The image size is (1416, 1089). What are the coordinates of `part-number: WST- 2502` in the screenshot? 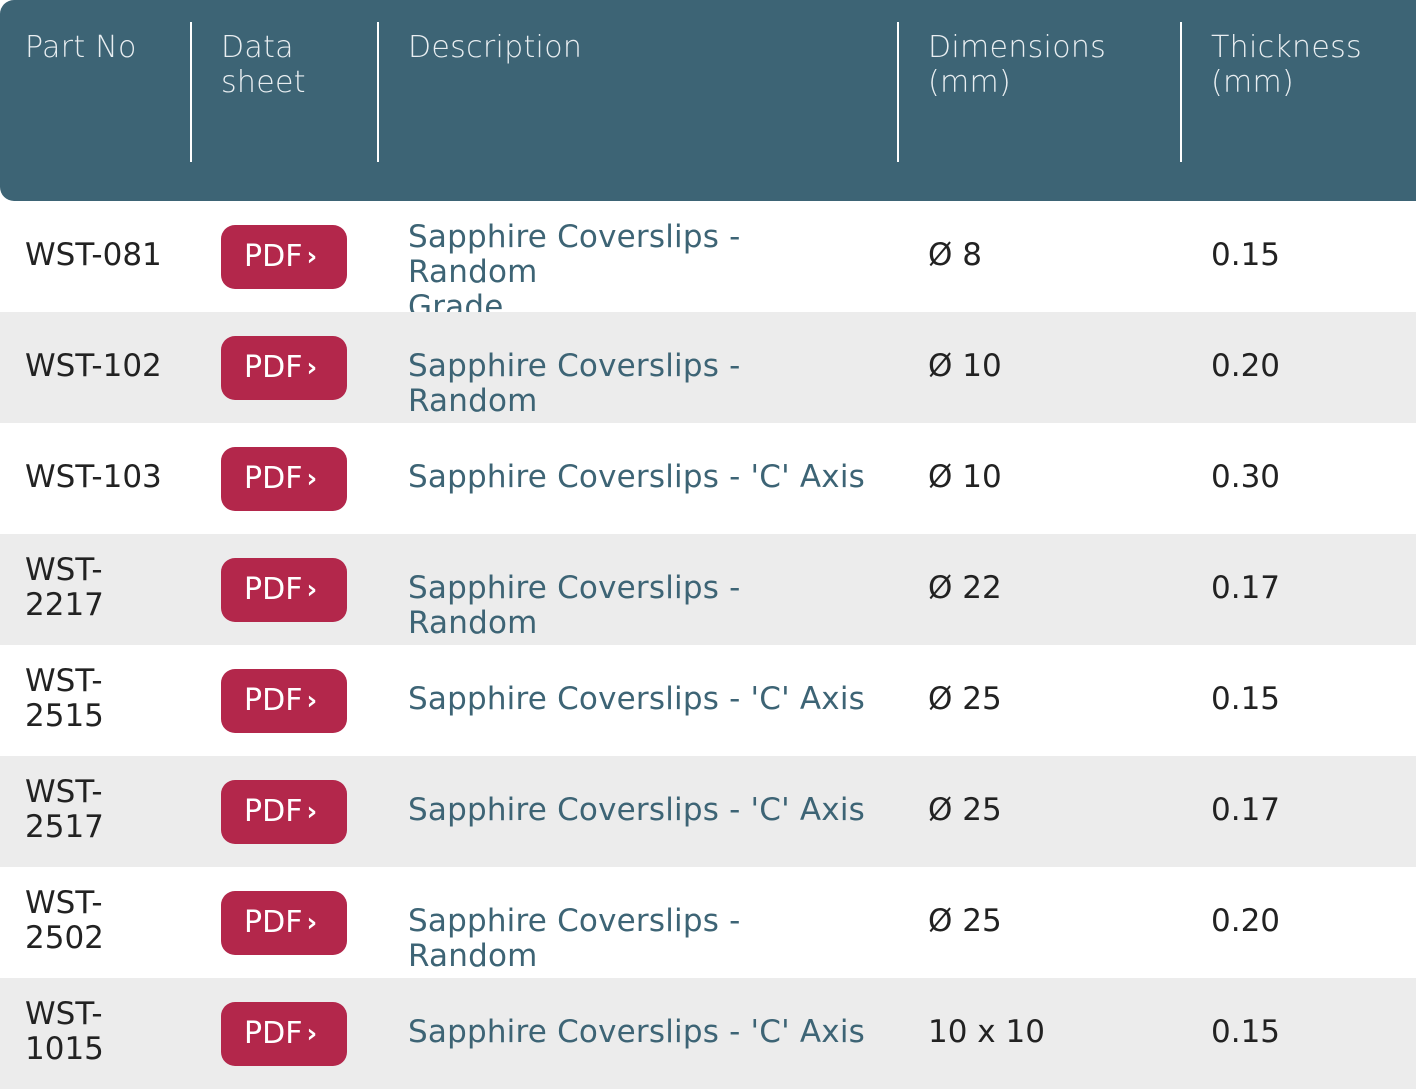 It's located at (64, 920).